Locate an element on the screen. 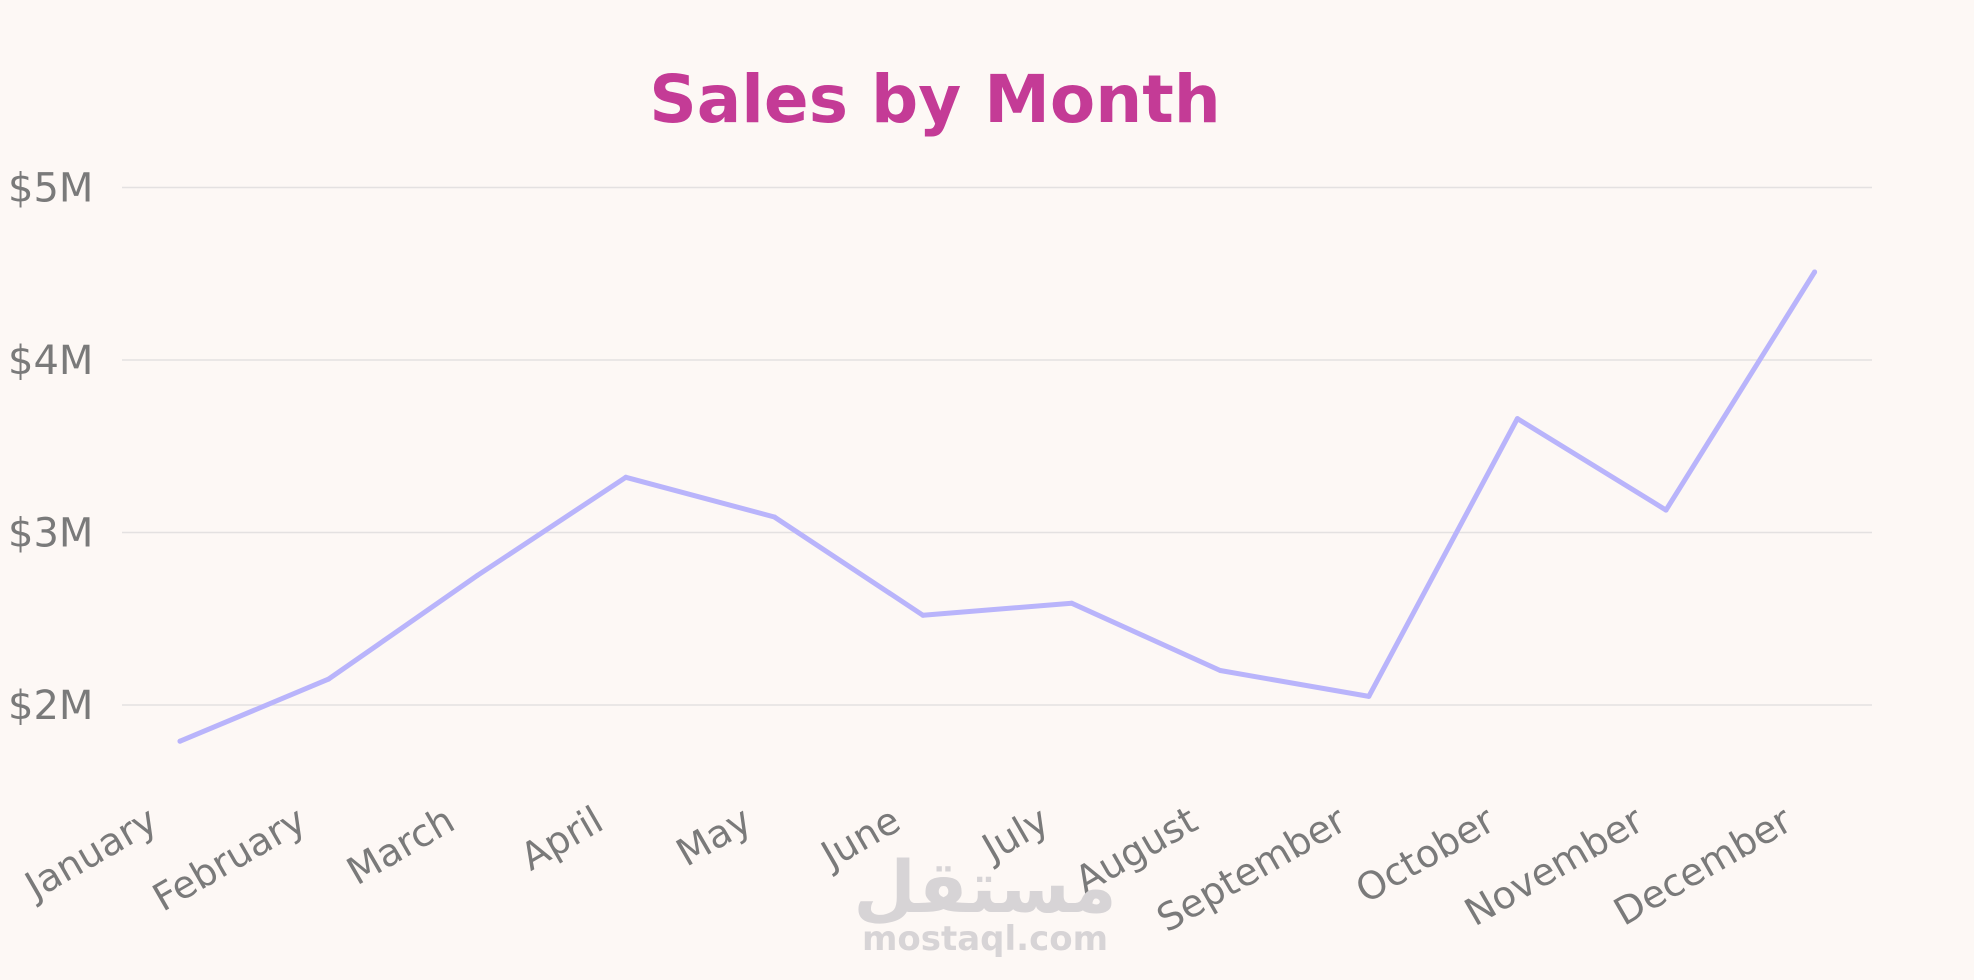  watermark: مستقل mostaql.com is located at coordinates (984, 902).